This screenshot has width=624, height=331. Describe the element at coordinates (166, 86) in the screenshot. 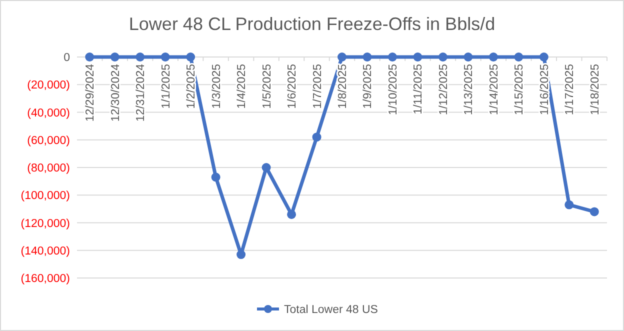

I see `x-tick-label: 1/1/2025` at that location.